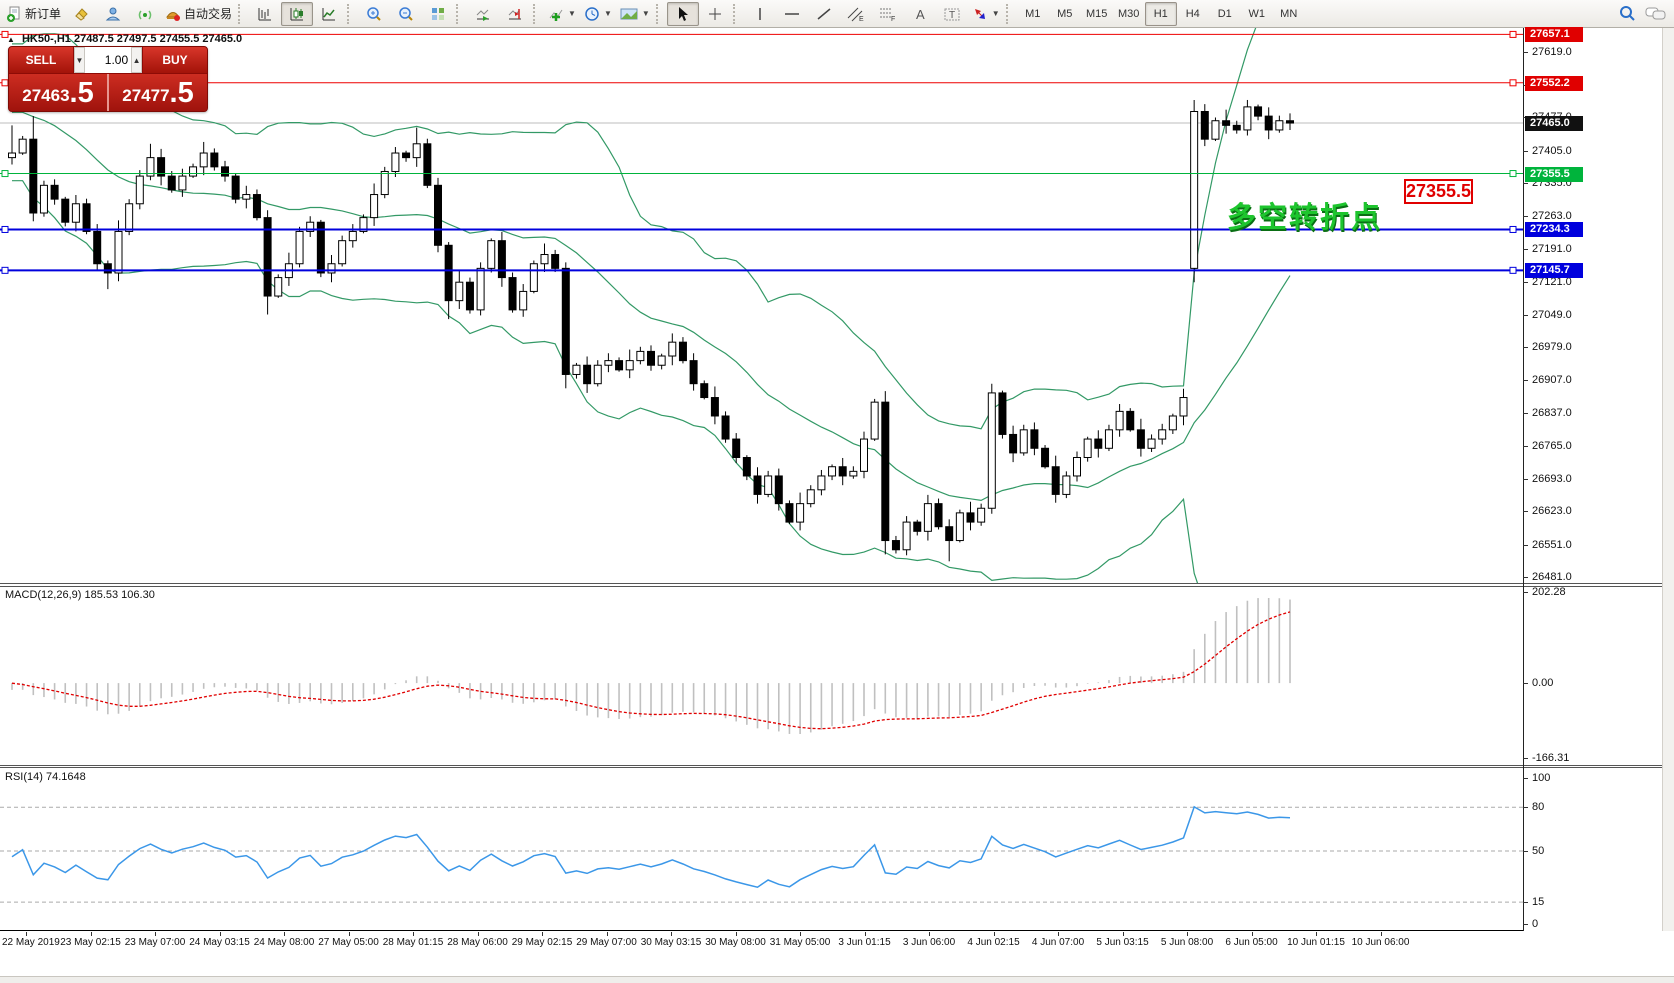 This screenshot has width=1674, height=983. What do you see at coordinates (1438, 191) in the screenshot?
I see `price-annotation-box: 27355.5` at bounding box center [1438, 191].